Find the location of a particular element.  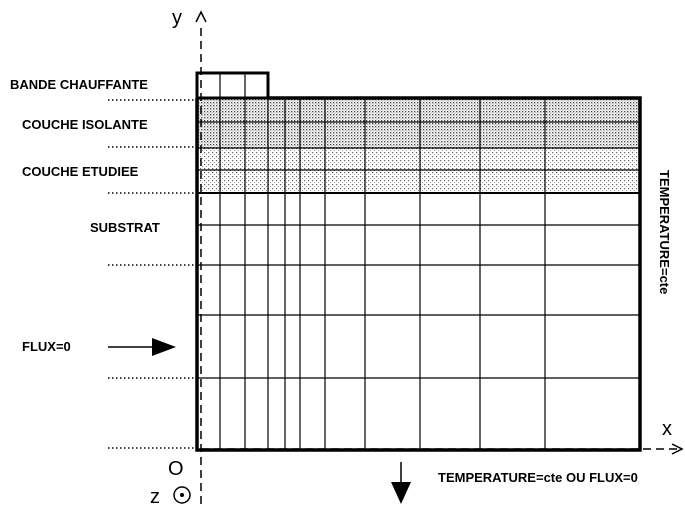

insulating-label: COUCHE ISOLANTE is located at coordinates (85, 124).